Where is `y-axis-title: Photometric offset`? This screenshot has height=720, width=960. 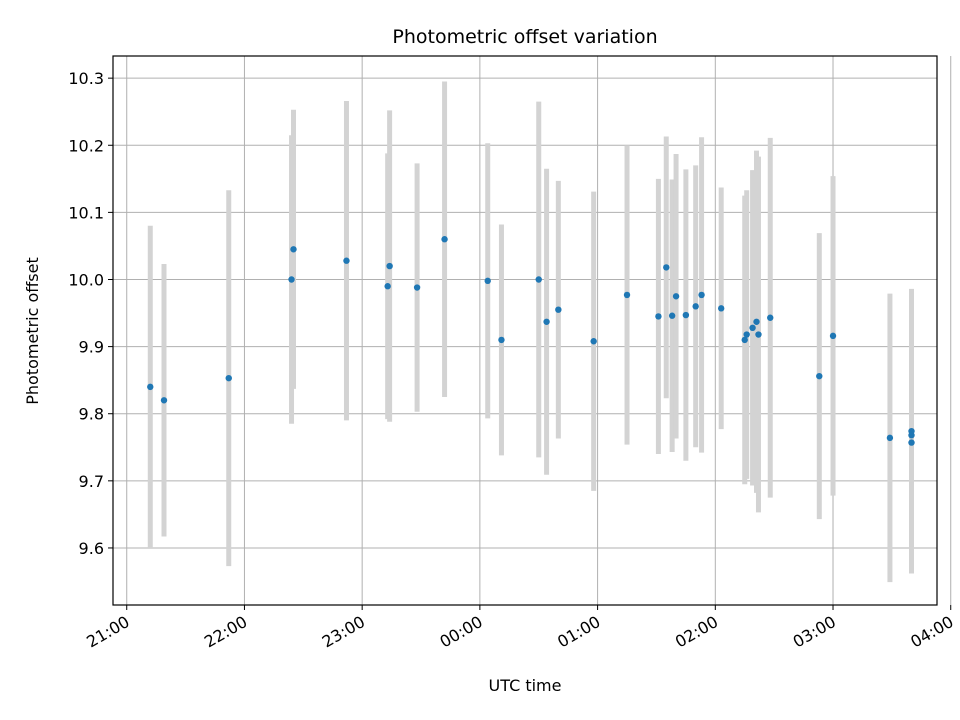 y-axis-title: Photometric offset is located at coordinates (32, 331).